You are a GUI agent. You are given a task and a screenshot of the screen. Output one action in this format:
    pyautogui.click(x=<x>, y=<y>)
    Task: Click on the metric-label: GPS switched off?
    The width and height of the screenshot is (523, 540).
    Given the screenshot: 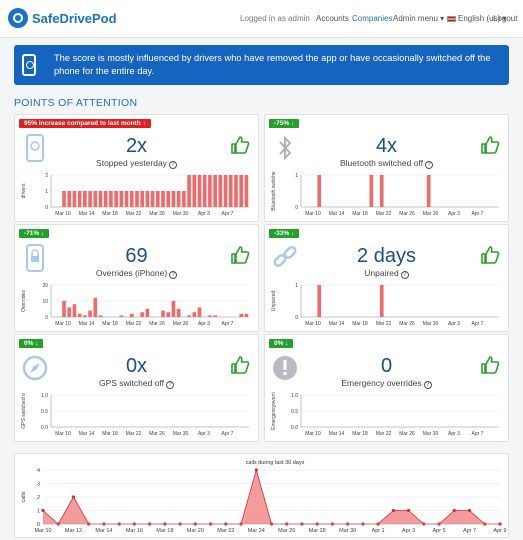 What is the action you would take?
    pyautogui.click(x=136, y=383)
    